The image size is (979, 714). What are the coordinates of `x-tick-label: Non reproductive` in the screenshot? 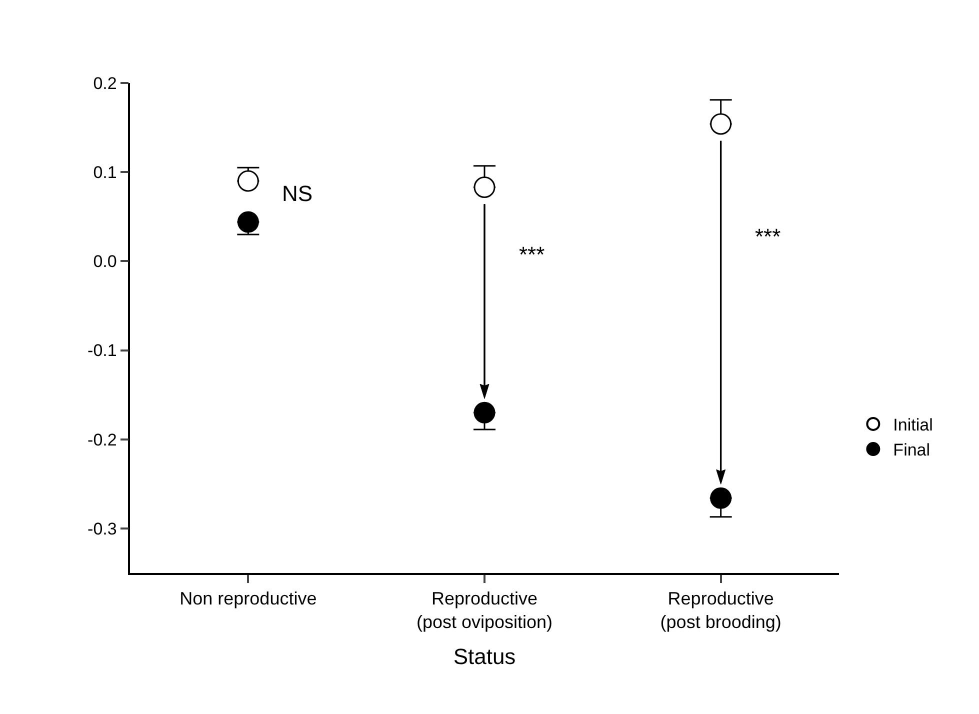 It's located at (248, 598).